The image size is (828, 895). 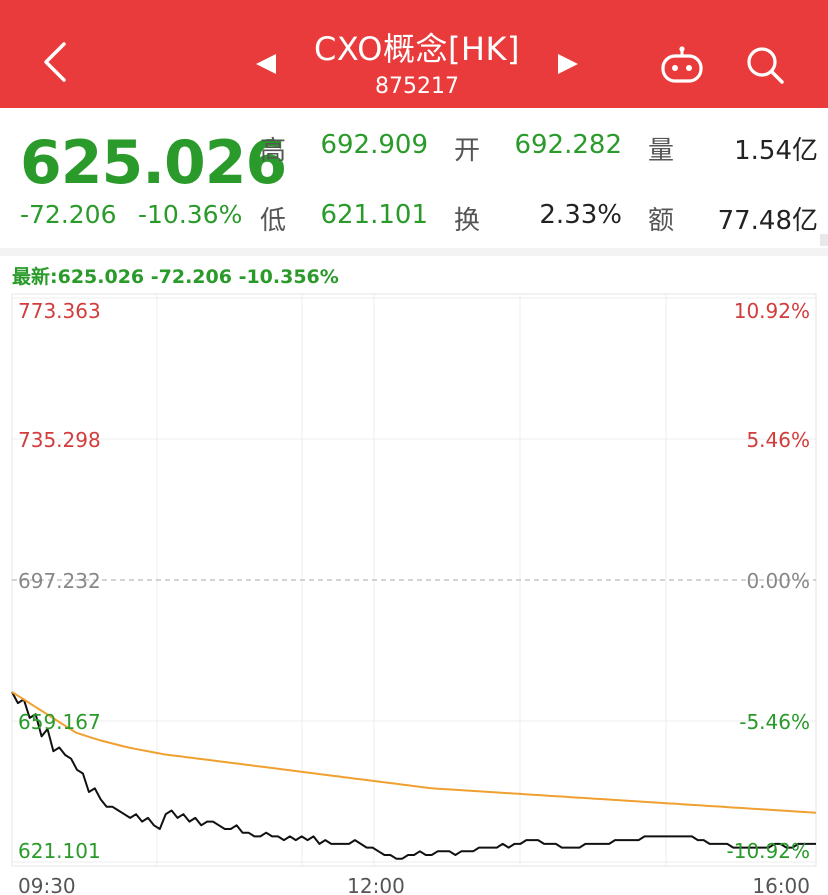 What do you see at coordinates (376, 884) in the screenshot?
I see `x-tick-label: 12:00` at bounding box center [376, 884].